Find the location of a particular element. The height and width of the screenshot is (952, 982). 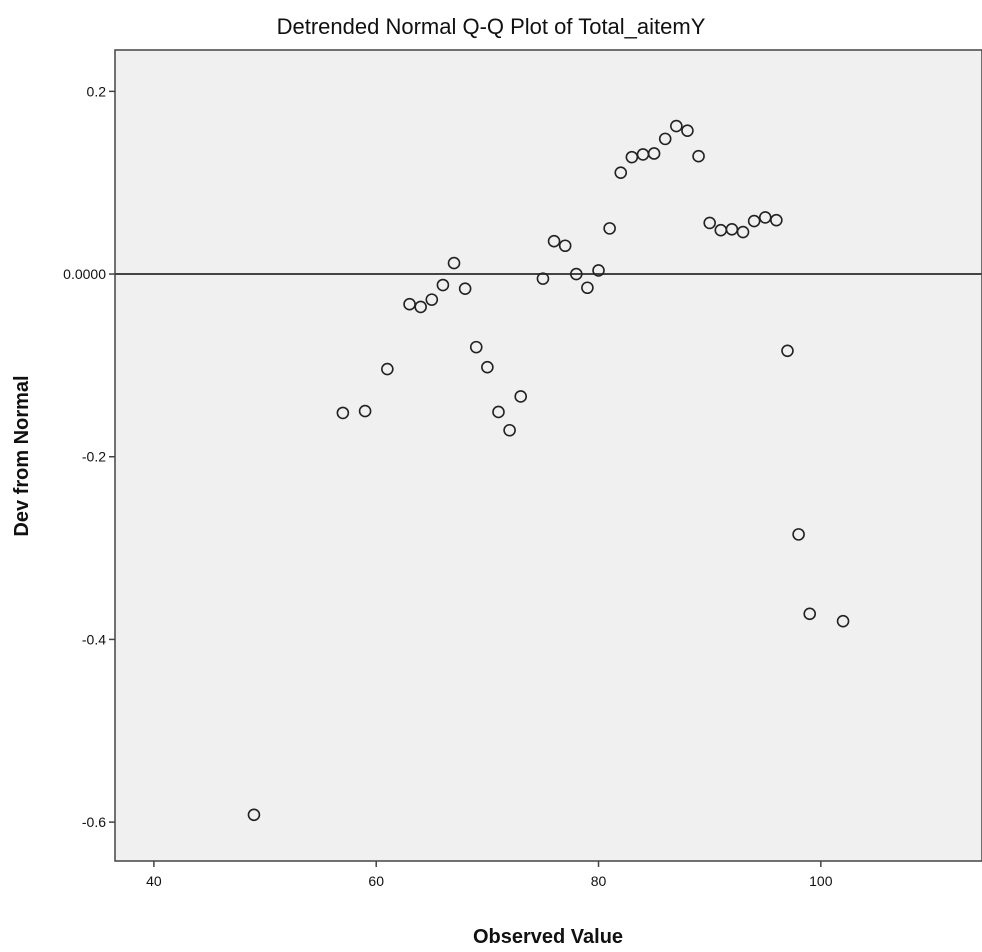

y-tick-label: 0.0000 is located at coordinates (84, 274).